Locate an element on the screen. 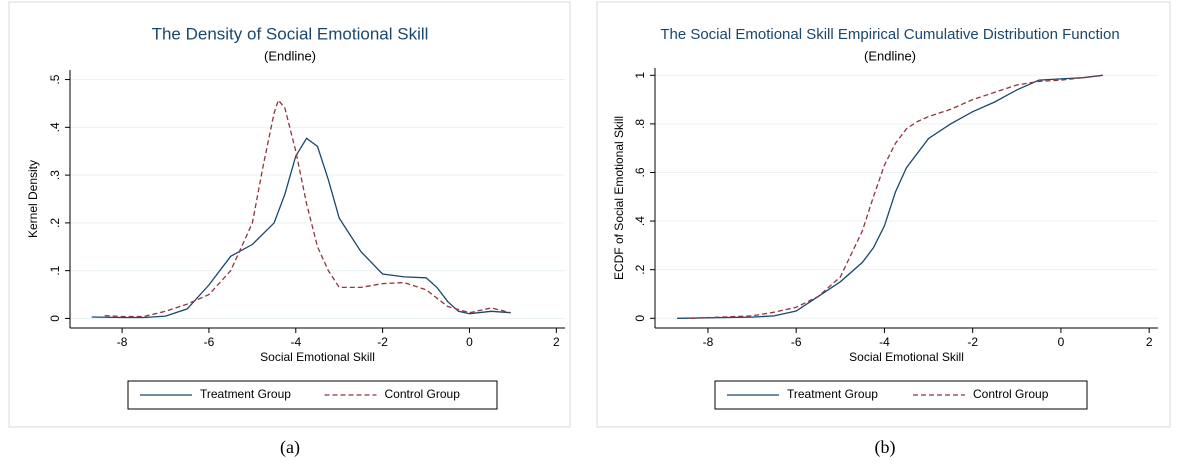  y-axis-label: Kernel Density is located at coordinates (33, 199).